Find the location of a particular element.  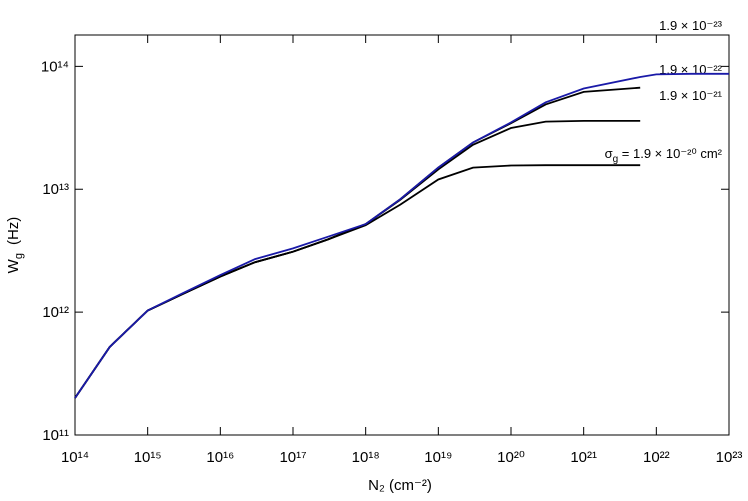

x-tick-label: 10¹⁸ is located at coordinates (366, 457).